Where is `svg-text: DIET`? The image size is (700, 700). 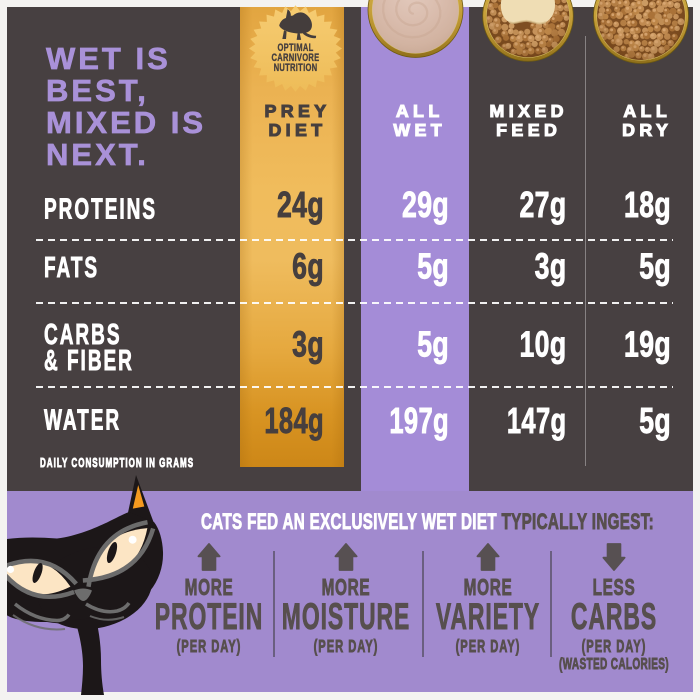
svg-text: DIET is located at coordinates (297, 130).